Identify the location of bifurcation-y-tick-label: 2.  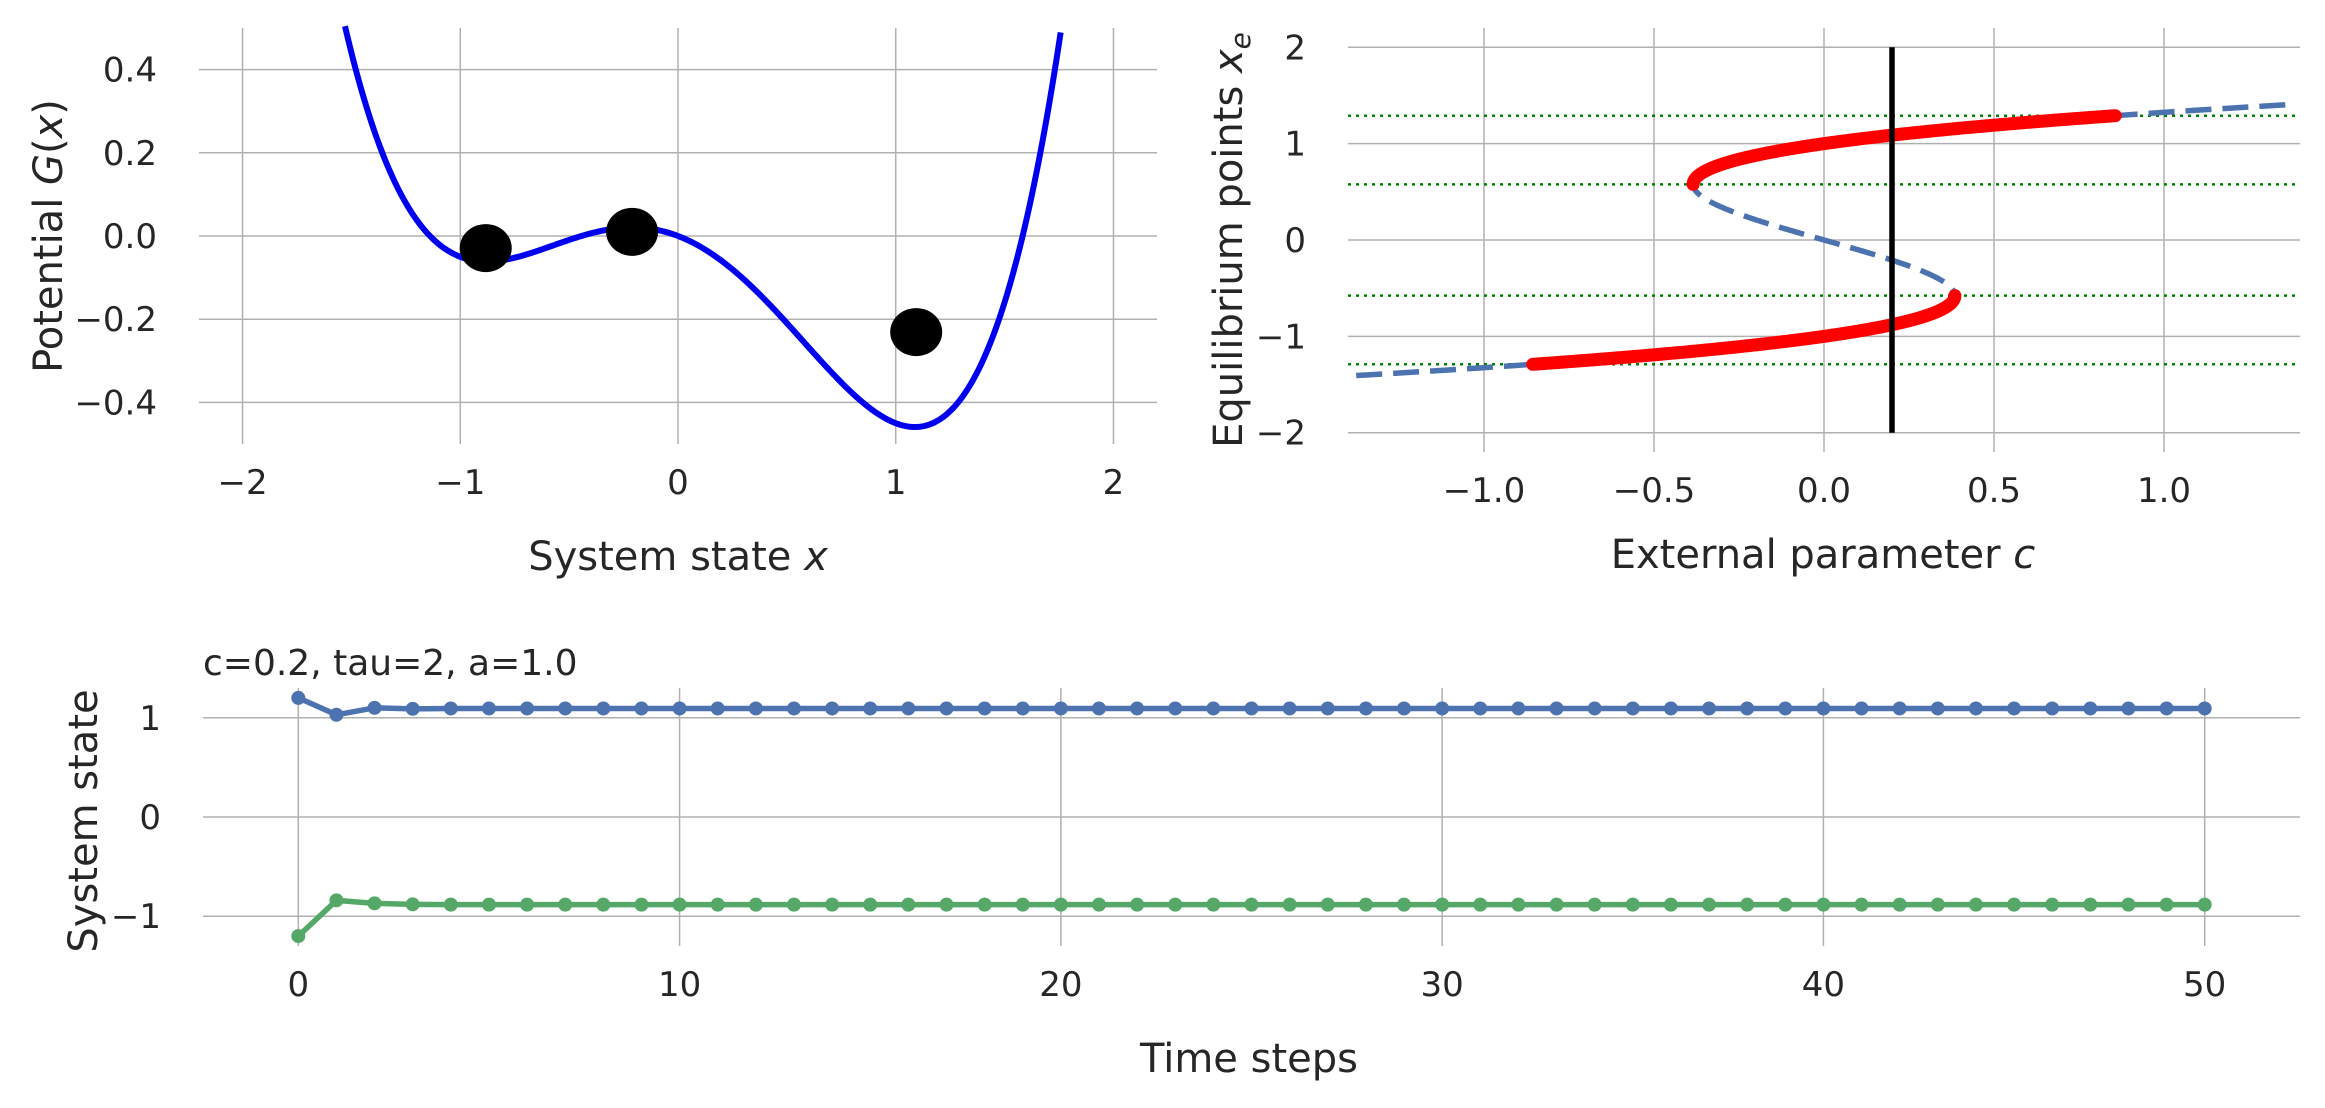
(1295, 48).